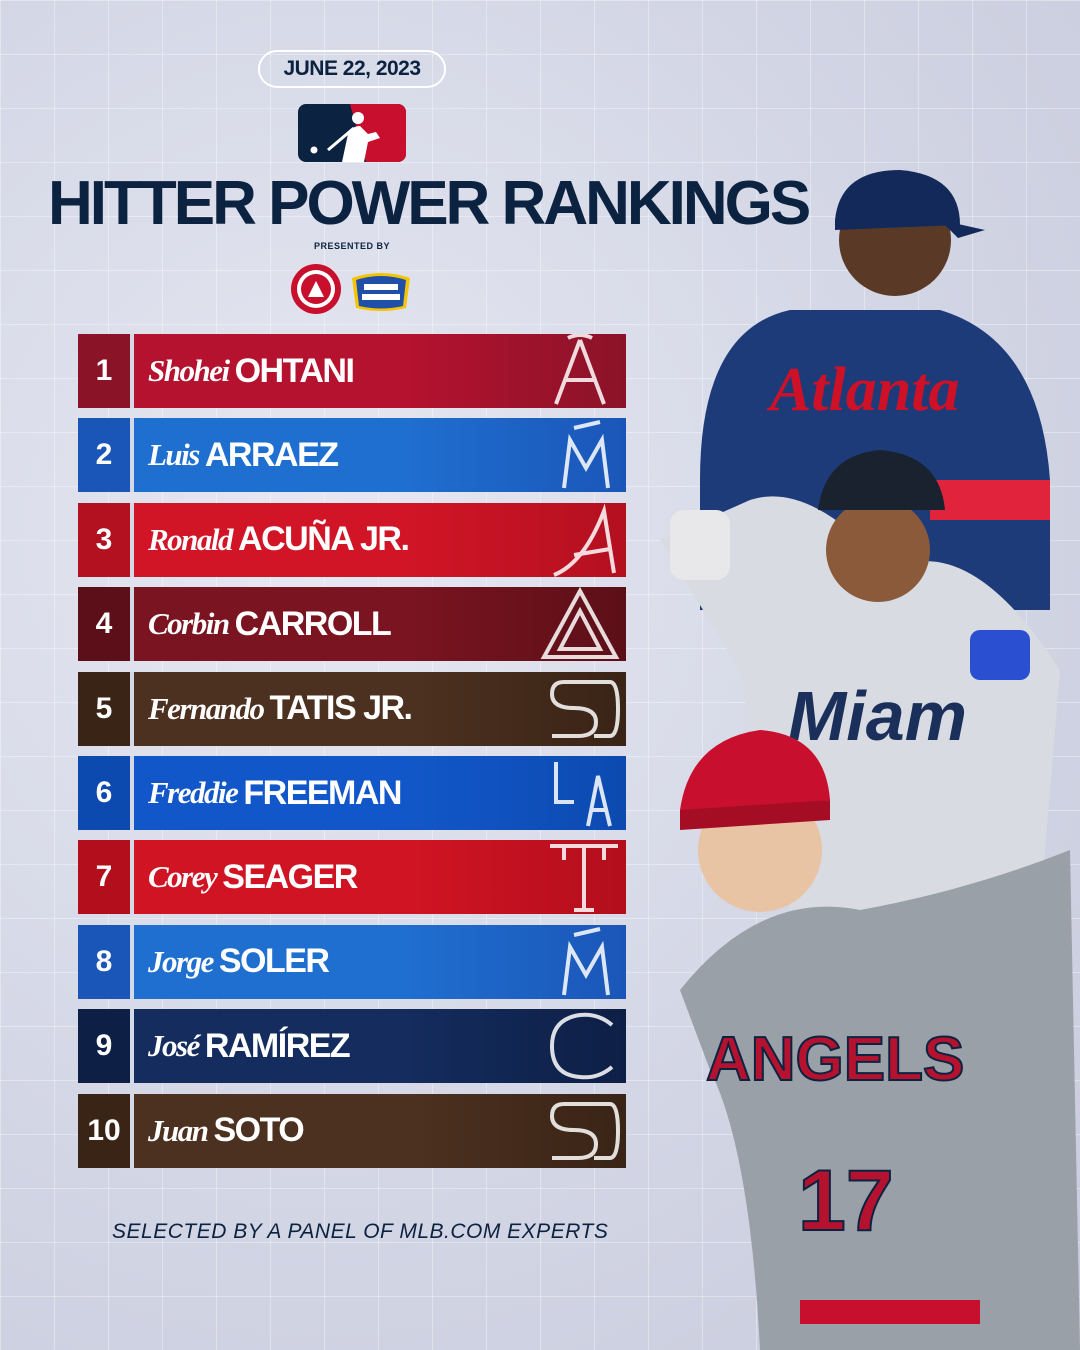 This screenshot has width=1080, height=1350. I want to click on rank-number: 5, so click(104, 708).